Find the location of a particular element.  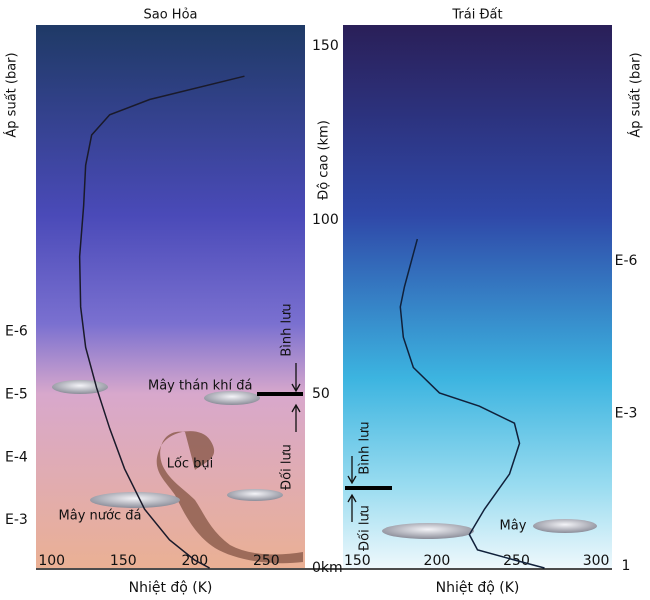

y-tick-label: 150 is located at coordinates (325, 46).